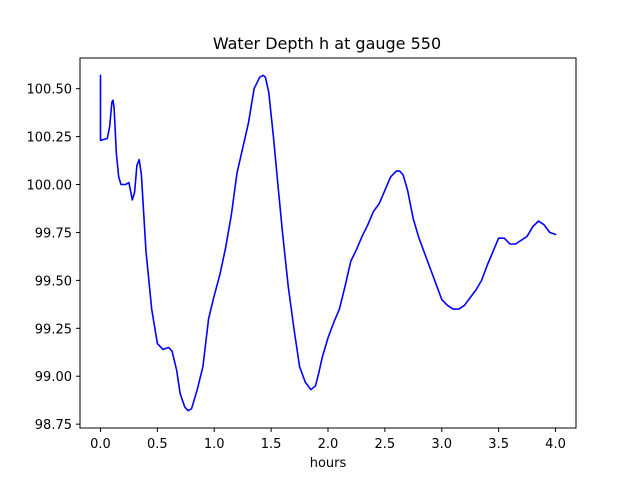  What do you see at coordinates (53, 425) in the screenshot?
I see `y-tick-label: 98.75` at bounding box center [53, 425].